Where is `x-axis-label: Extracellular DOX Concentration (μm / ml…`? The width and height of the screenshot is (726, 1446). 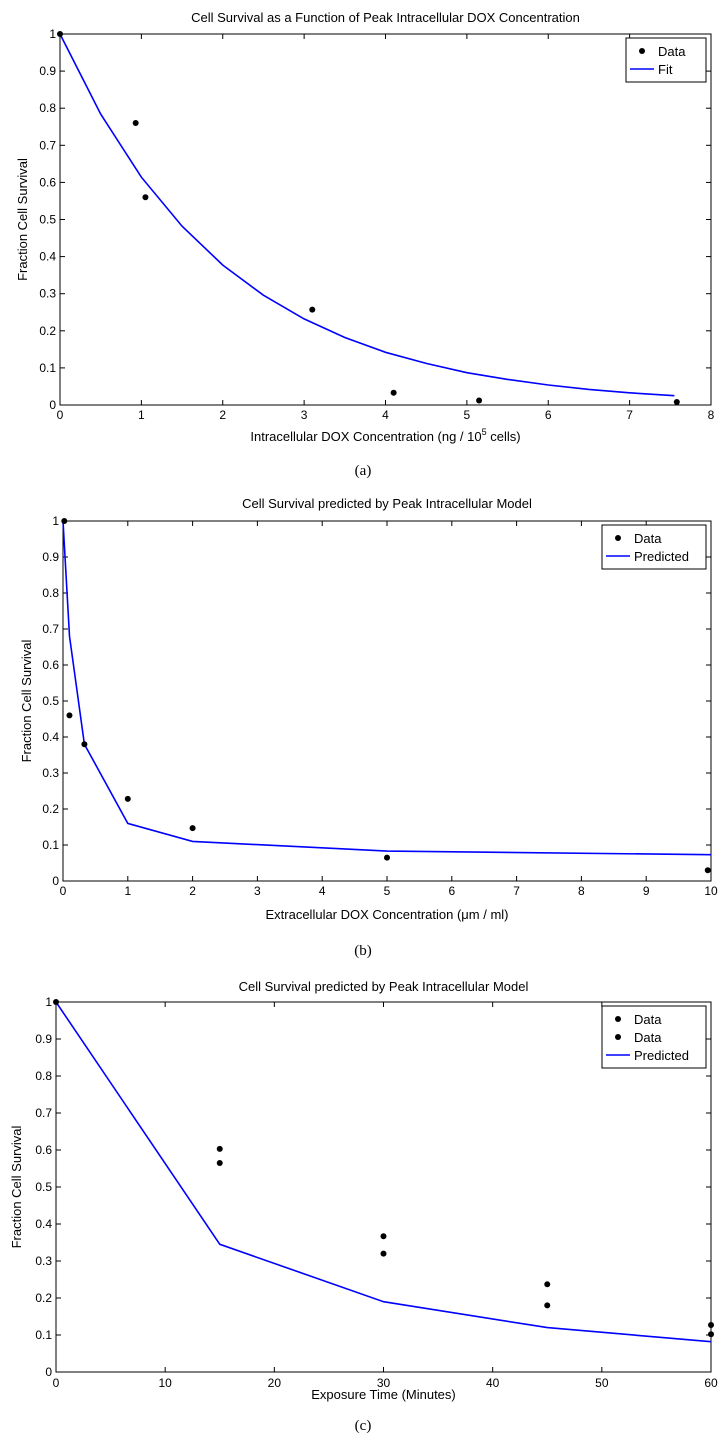 x-axis-label: Extracellular DOX Concentration (μm / ml… is located at coordinates (386, 914).